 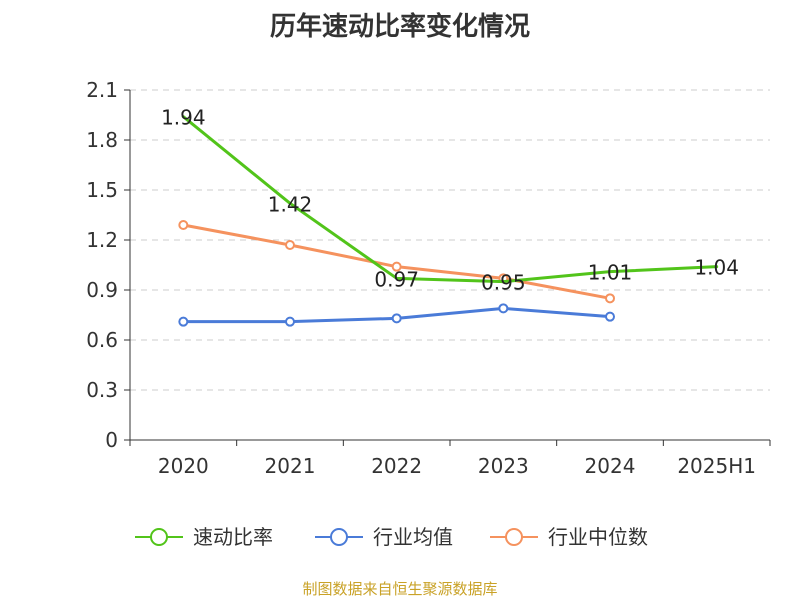 What do you see at coordinates (183, 466) in the screenshot?
I see `x-tick-label: 2020` at bounding box center [183, 466].